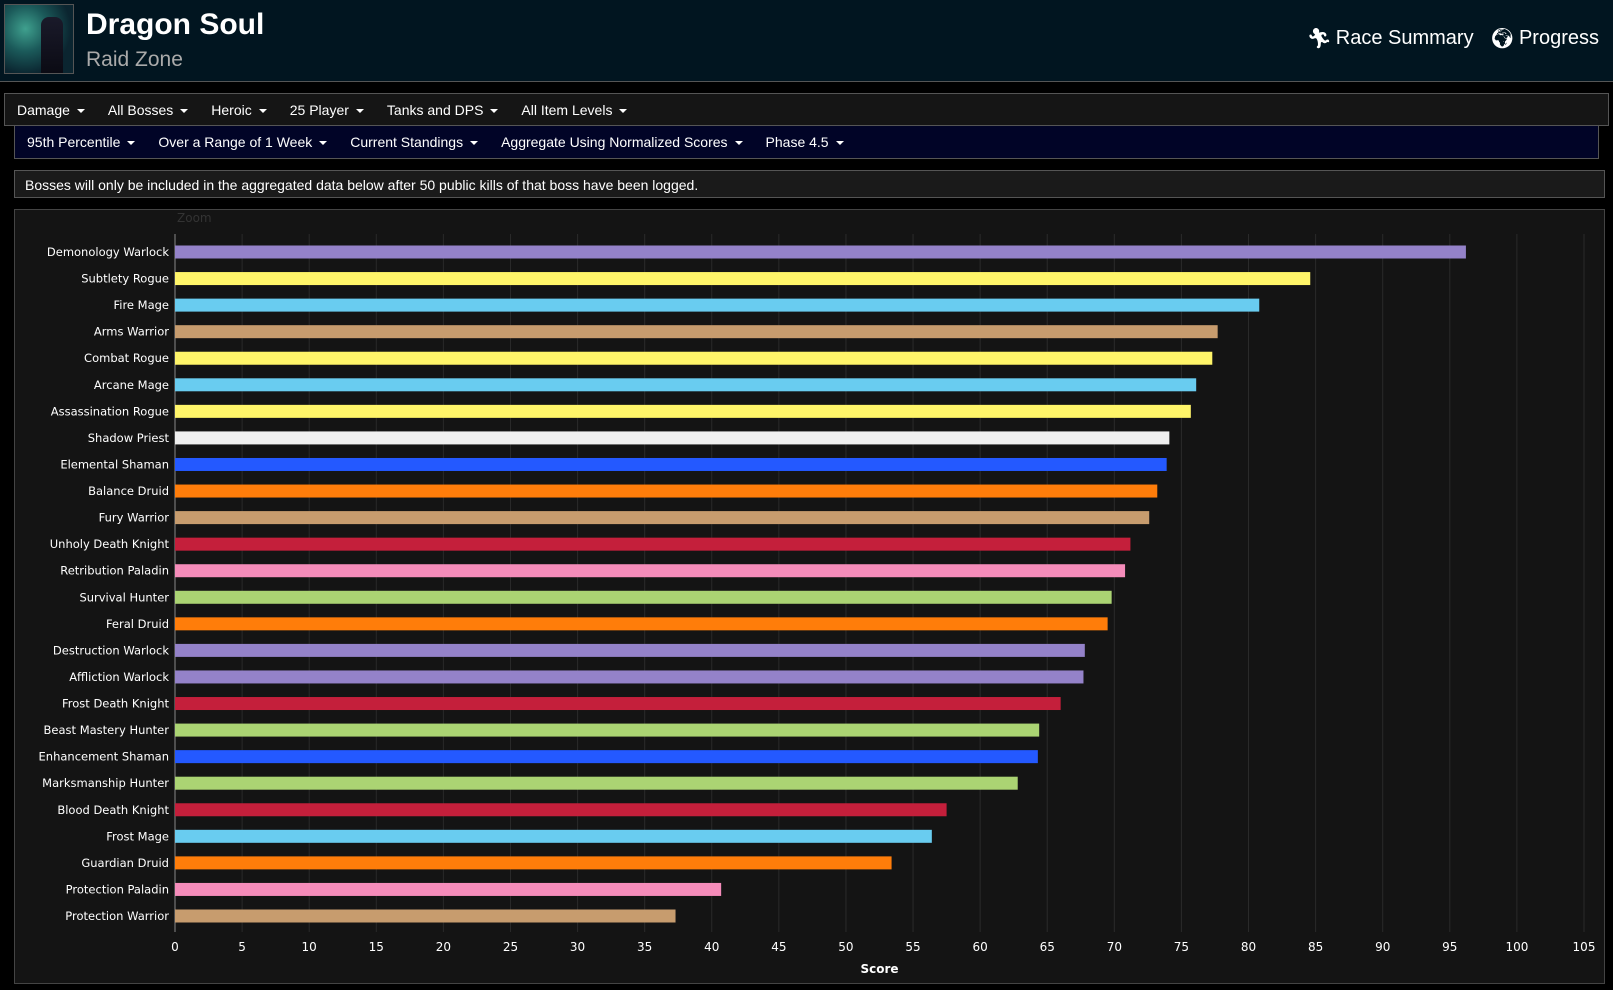  What do you see at coordinates (1181, 947) in the screenshot?
I see `x-tick-label: 75` at bounding box center [1181, 947].